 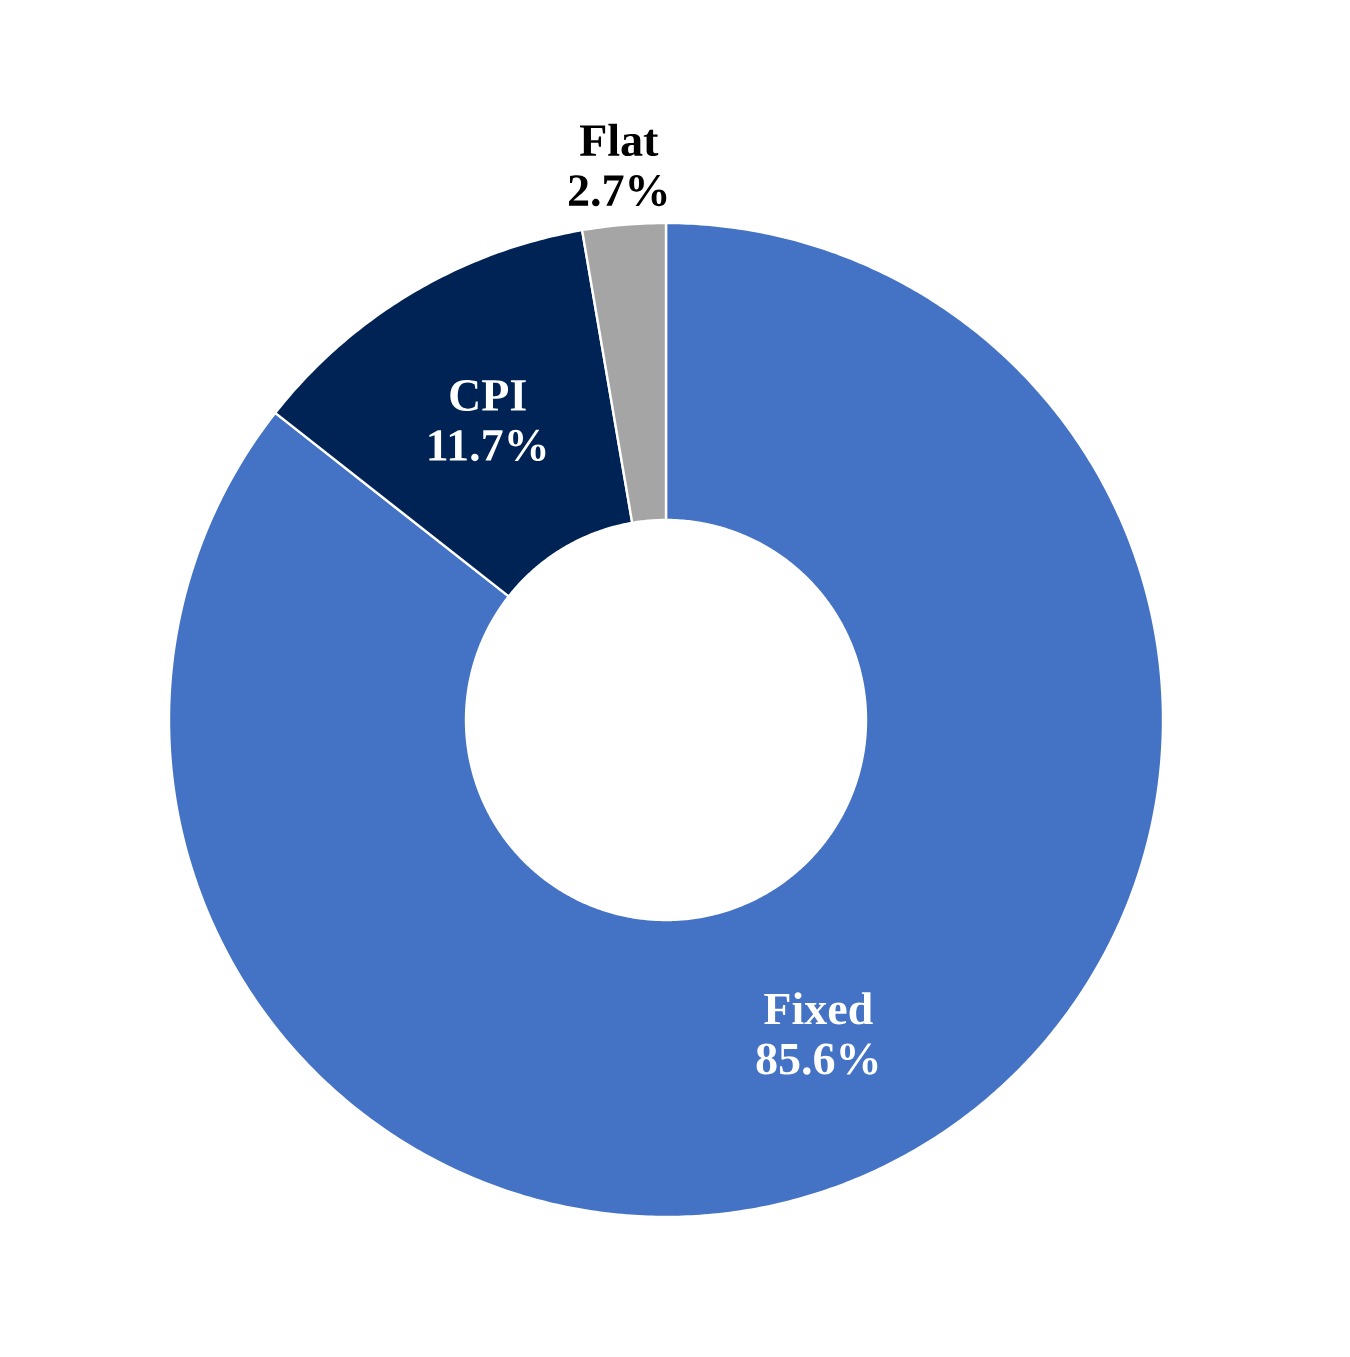 What do you see at coordinates (619, 140) in the screenshot?
I see `slice-label: Flat` at bounding box center [619, 140].